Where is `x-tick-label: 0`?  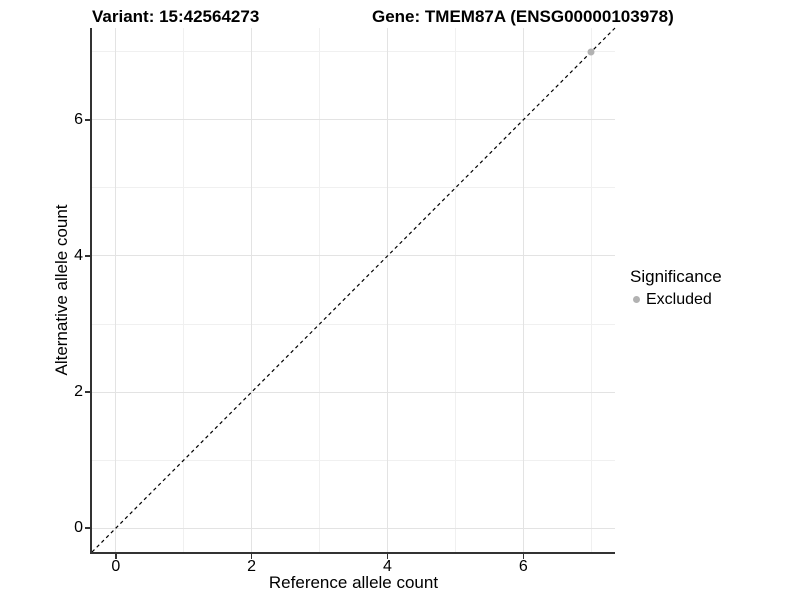 x-tick-label: 0 is located at coordinates (116, 566).